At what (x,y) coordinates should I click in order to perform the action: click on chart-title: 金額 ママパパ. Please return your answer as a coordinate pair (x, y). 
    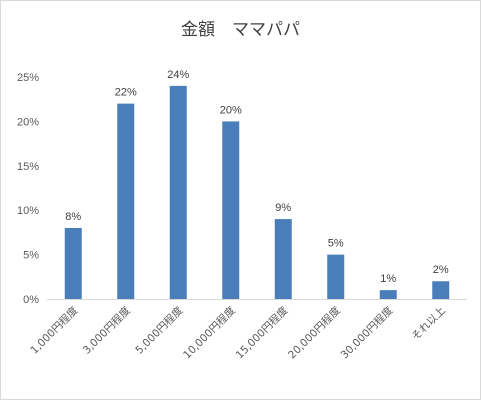
    Looking at the image, I should click on (240, 30).